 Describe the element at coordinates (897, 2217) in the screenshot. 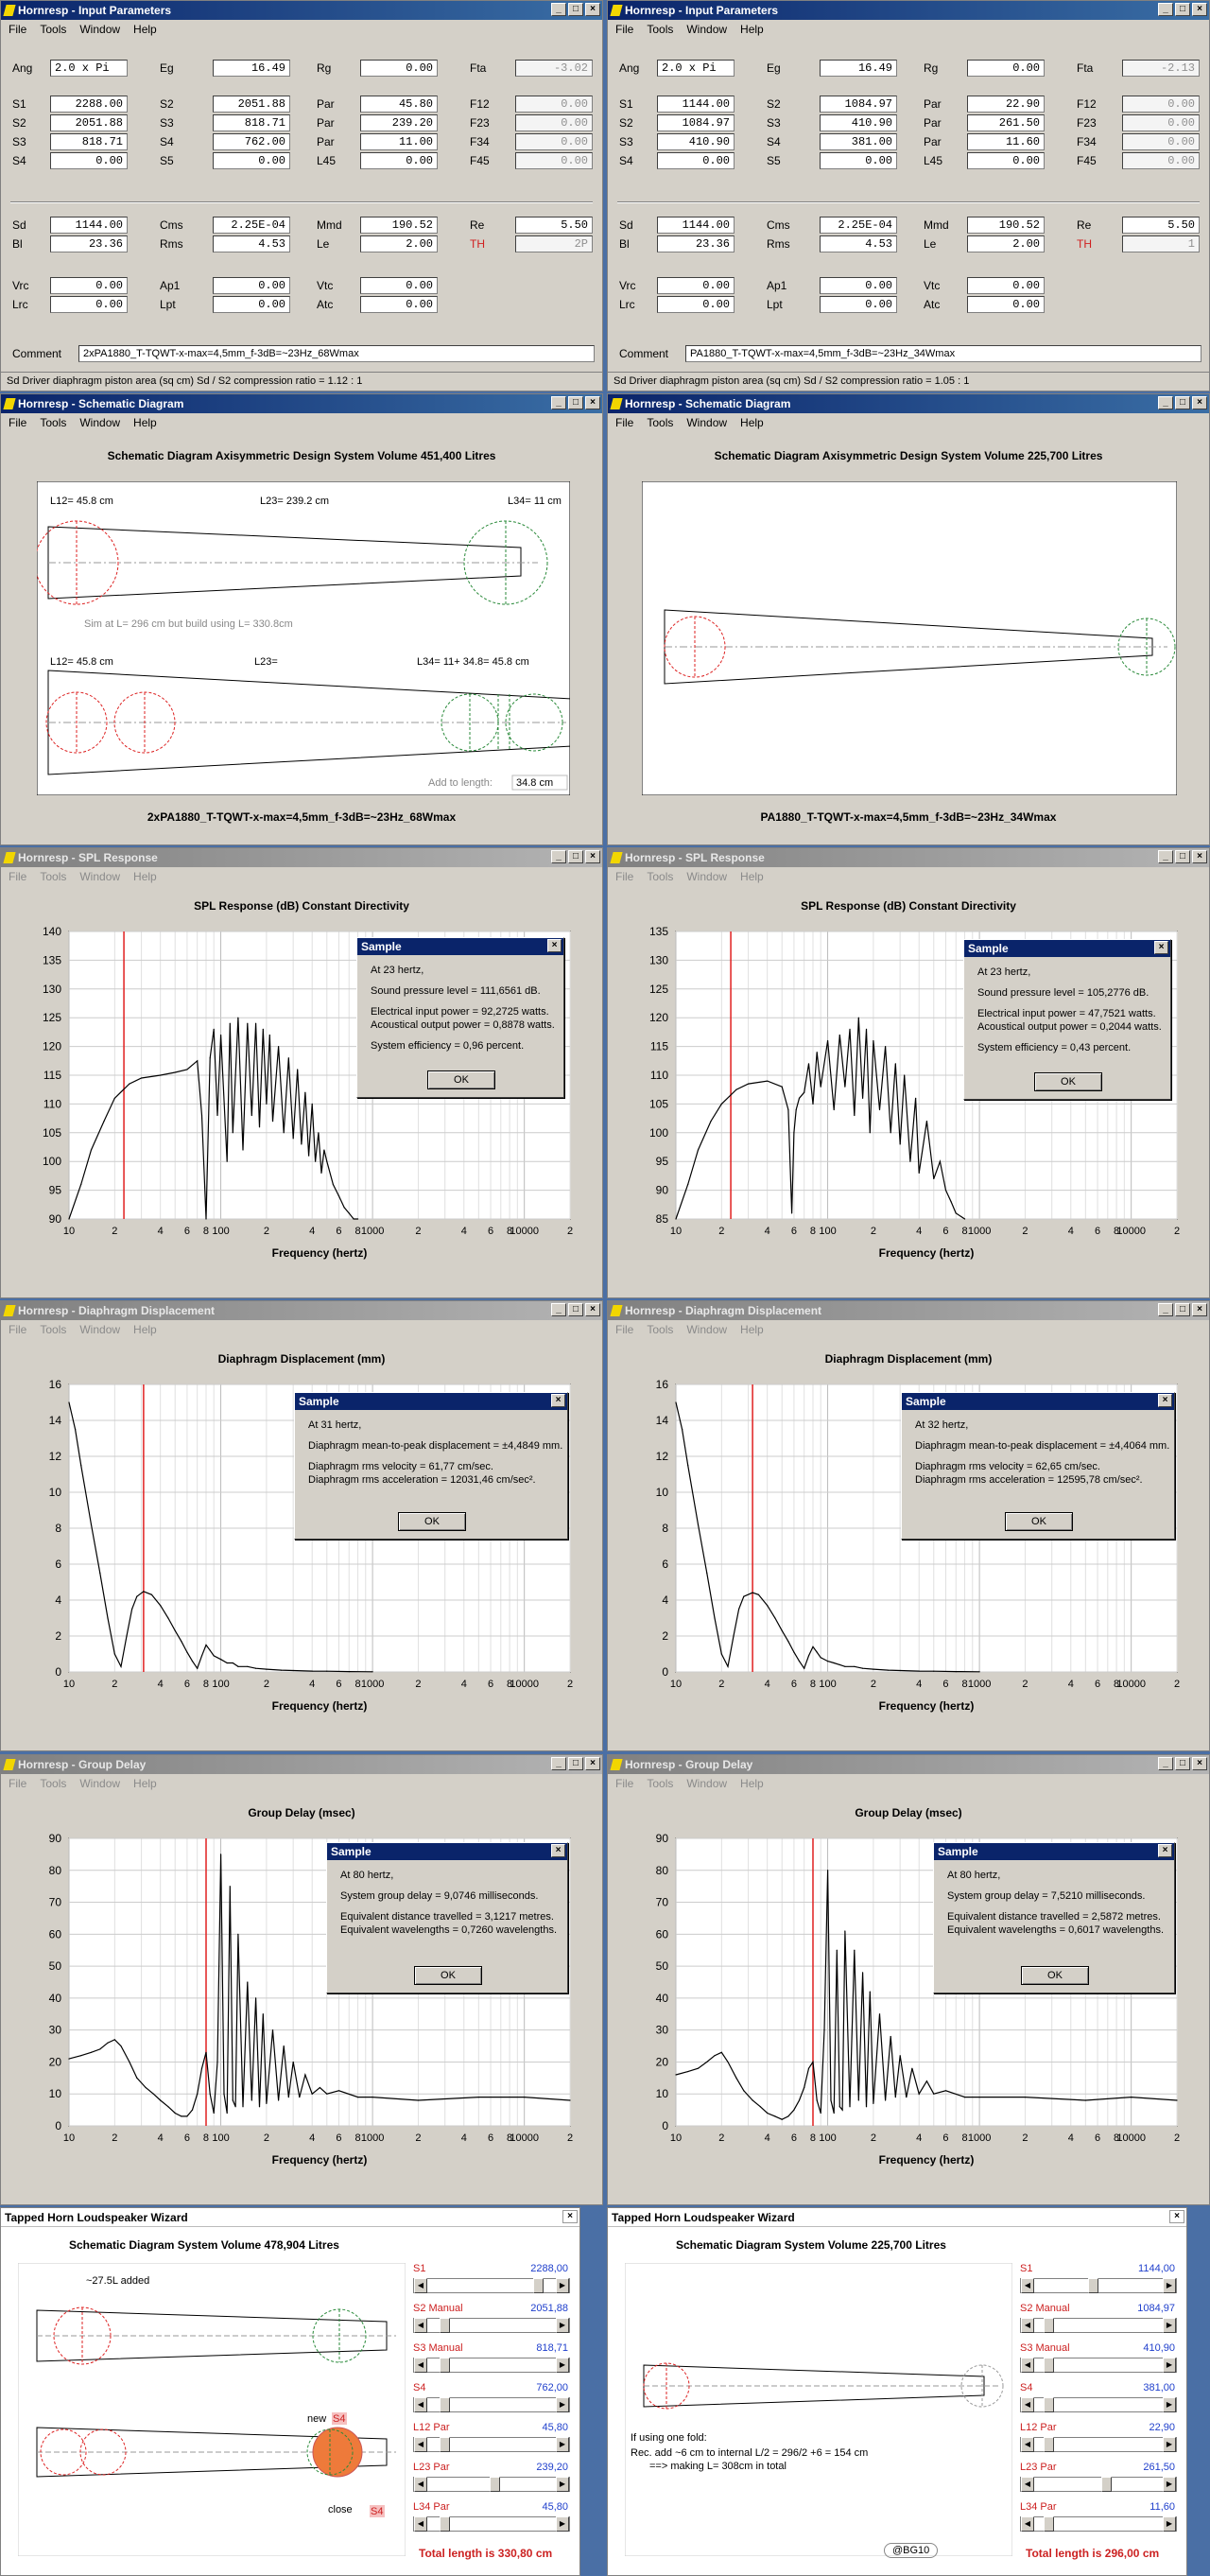

I see `title-bar: Tapped Horn Loudspeaker Wizard ×` at that location.